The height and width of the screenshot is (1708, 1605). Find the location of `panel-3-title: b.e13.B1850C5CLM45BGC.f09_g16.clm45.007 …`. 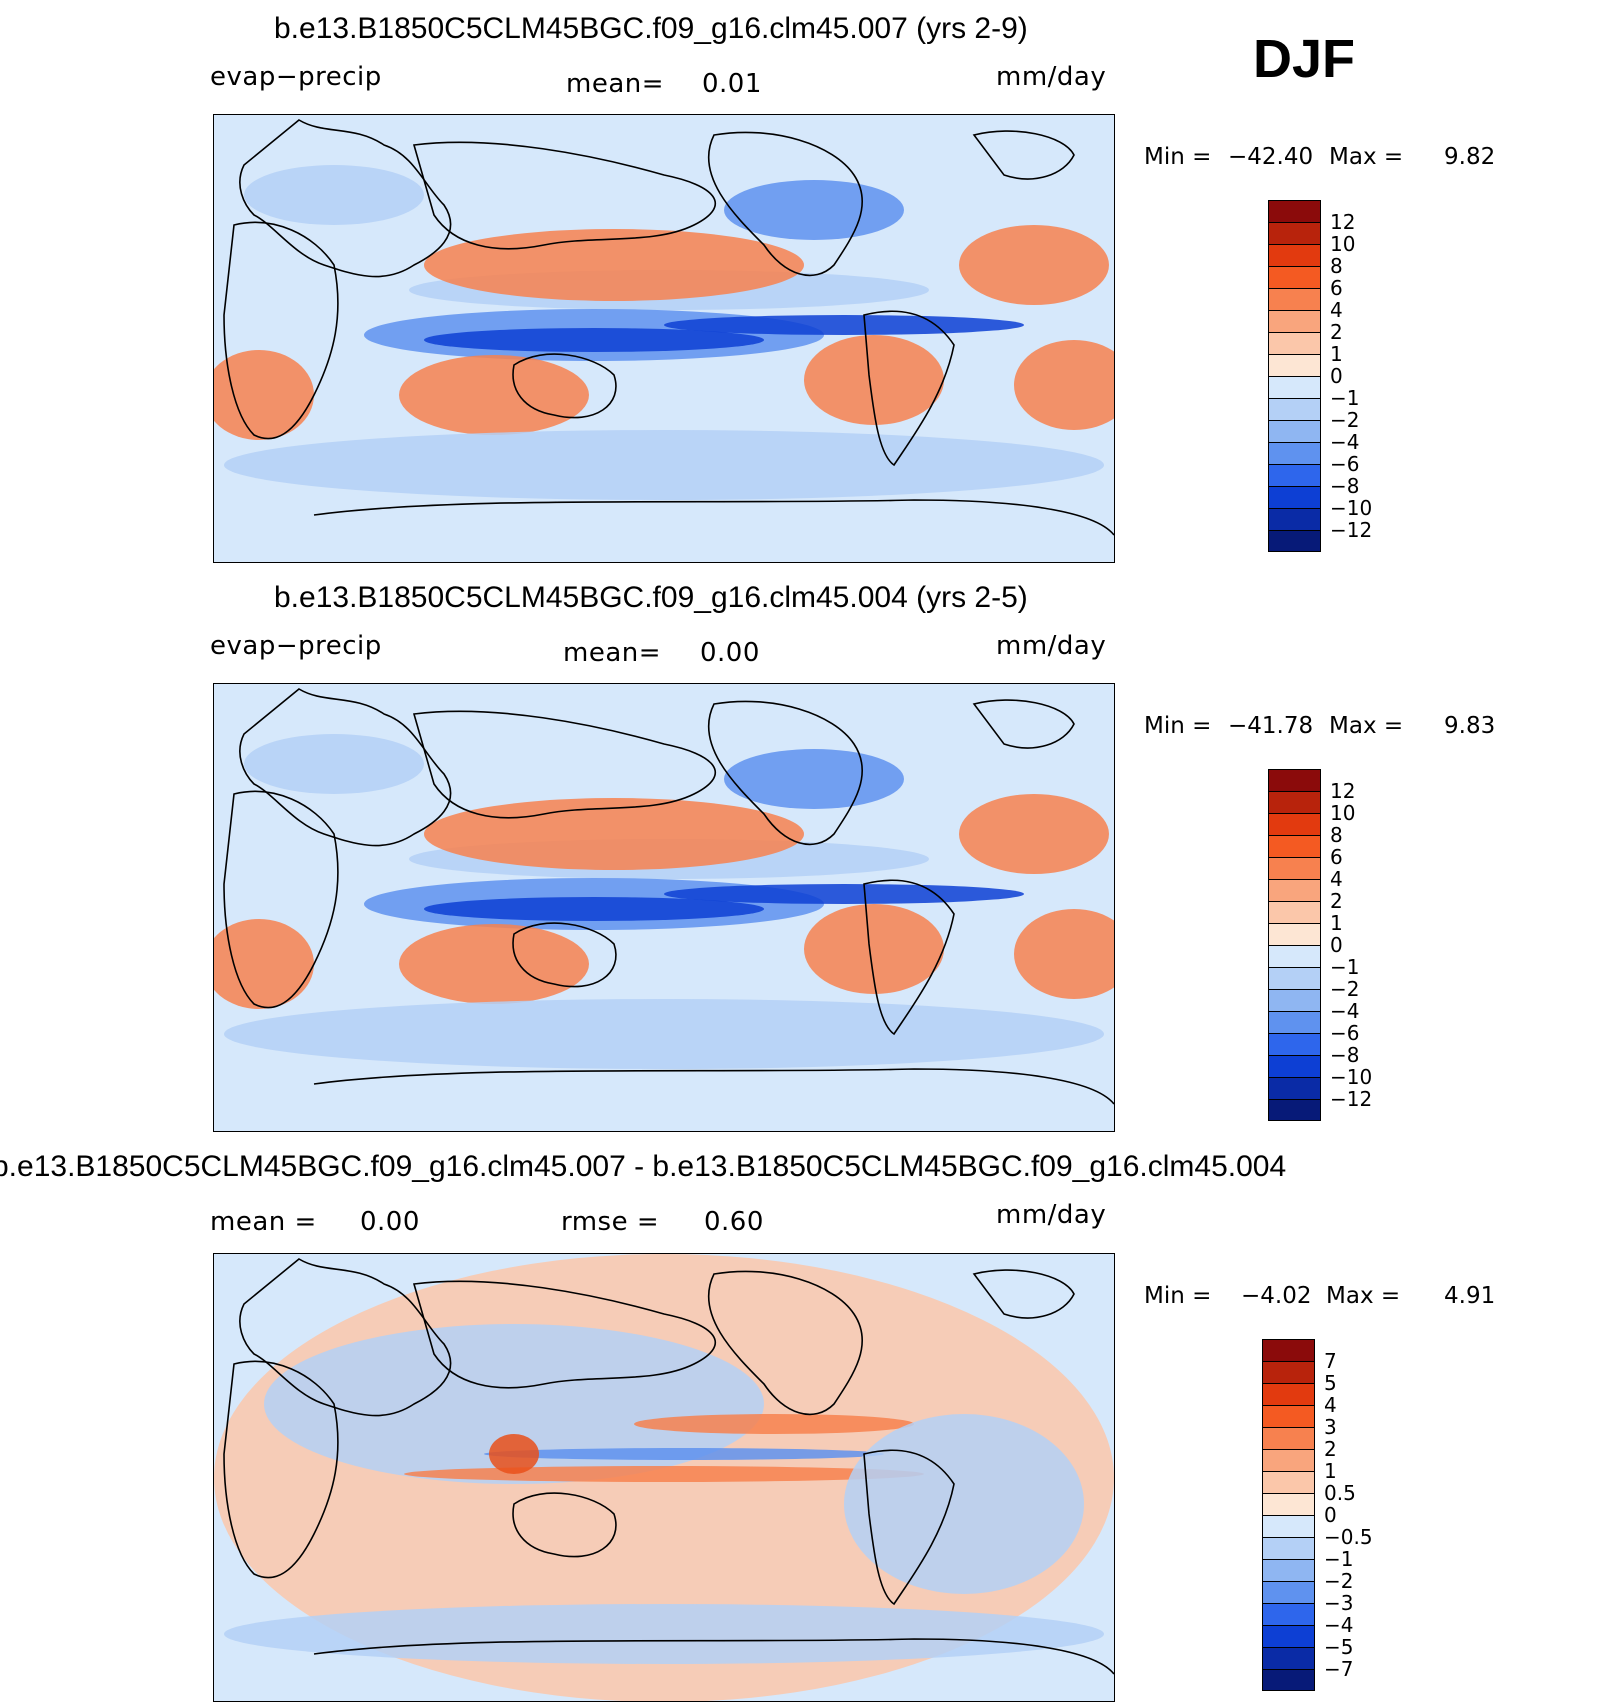

panel-3-title: b.e13.B1850C5CLM45BGC.f09_g16.clm45.007 … is located at coordinates (643, 1166).